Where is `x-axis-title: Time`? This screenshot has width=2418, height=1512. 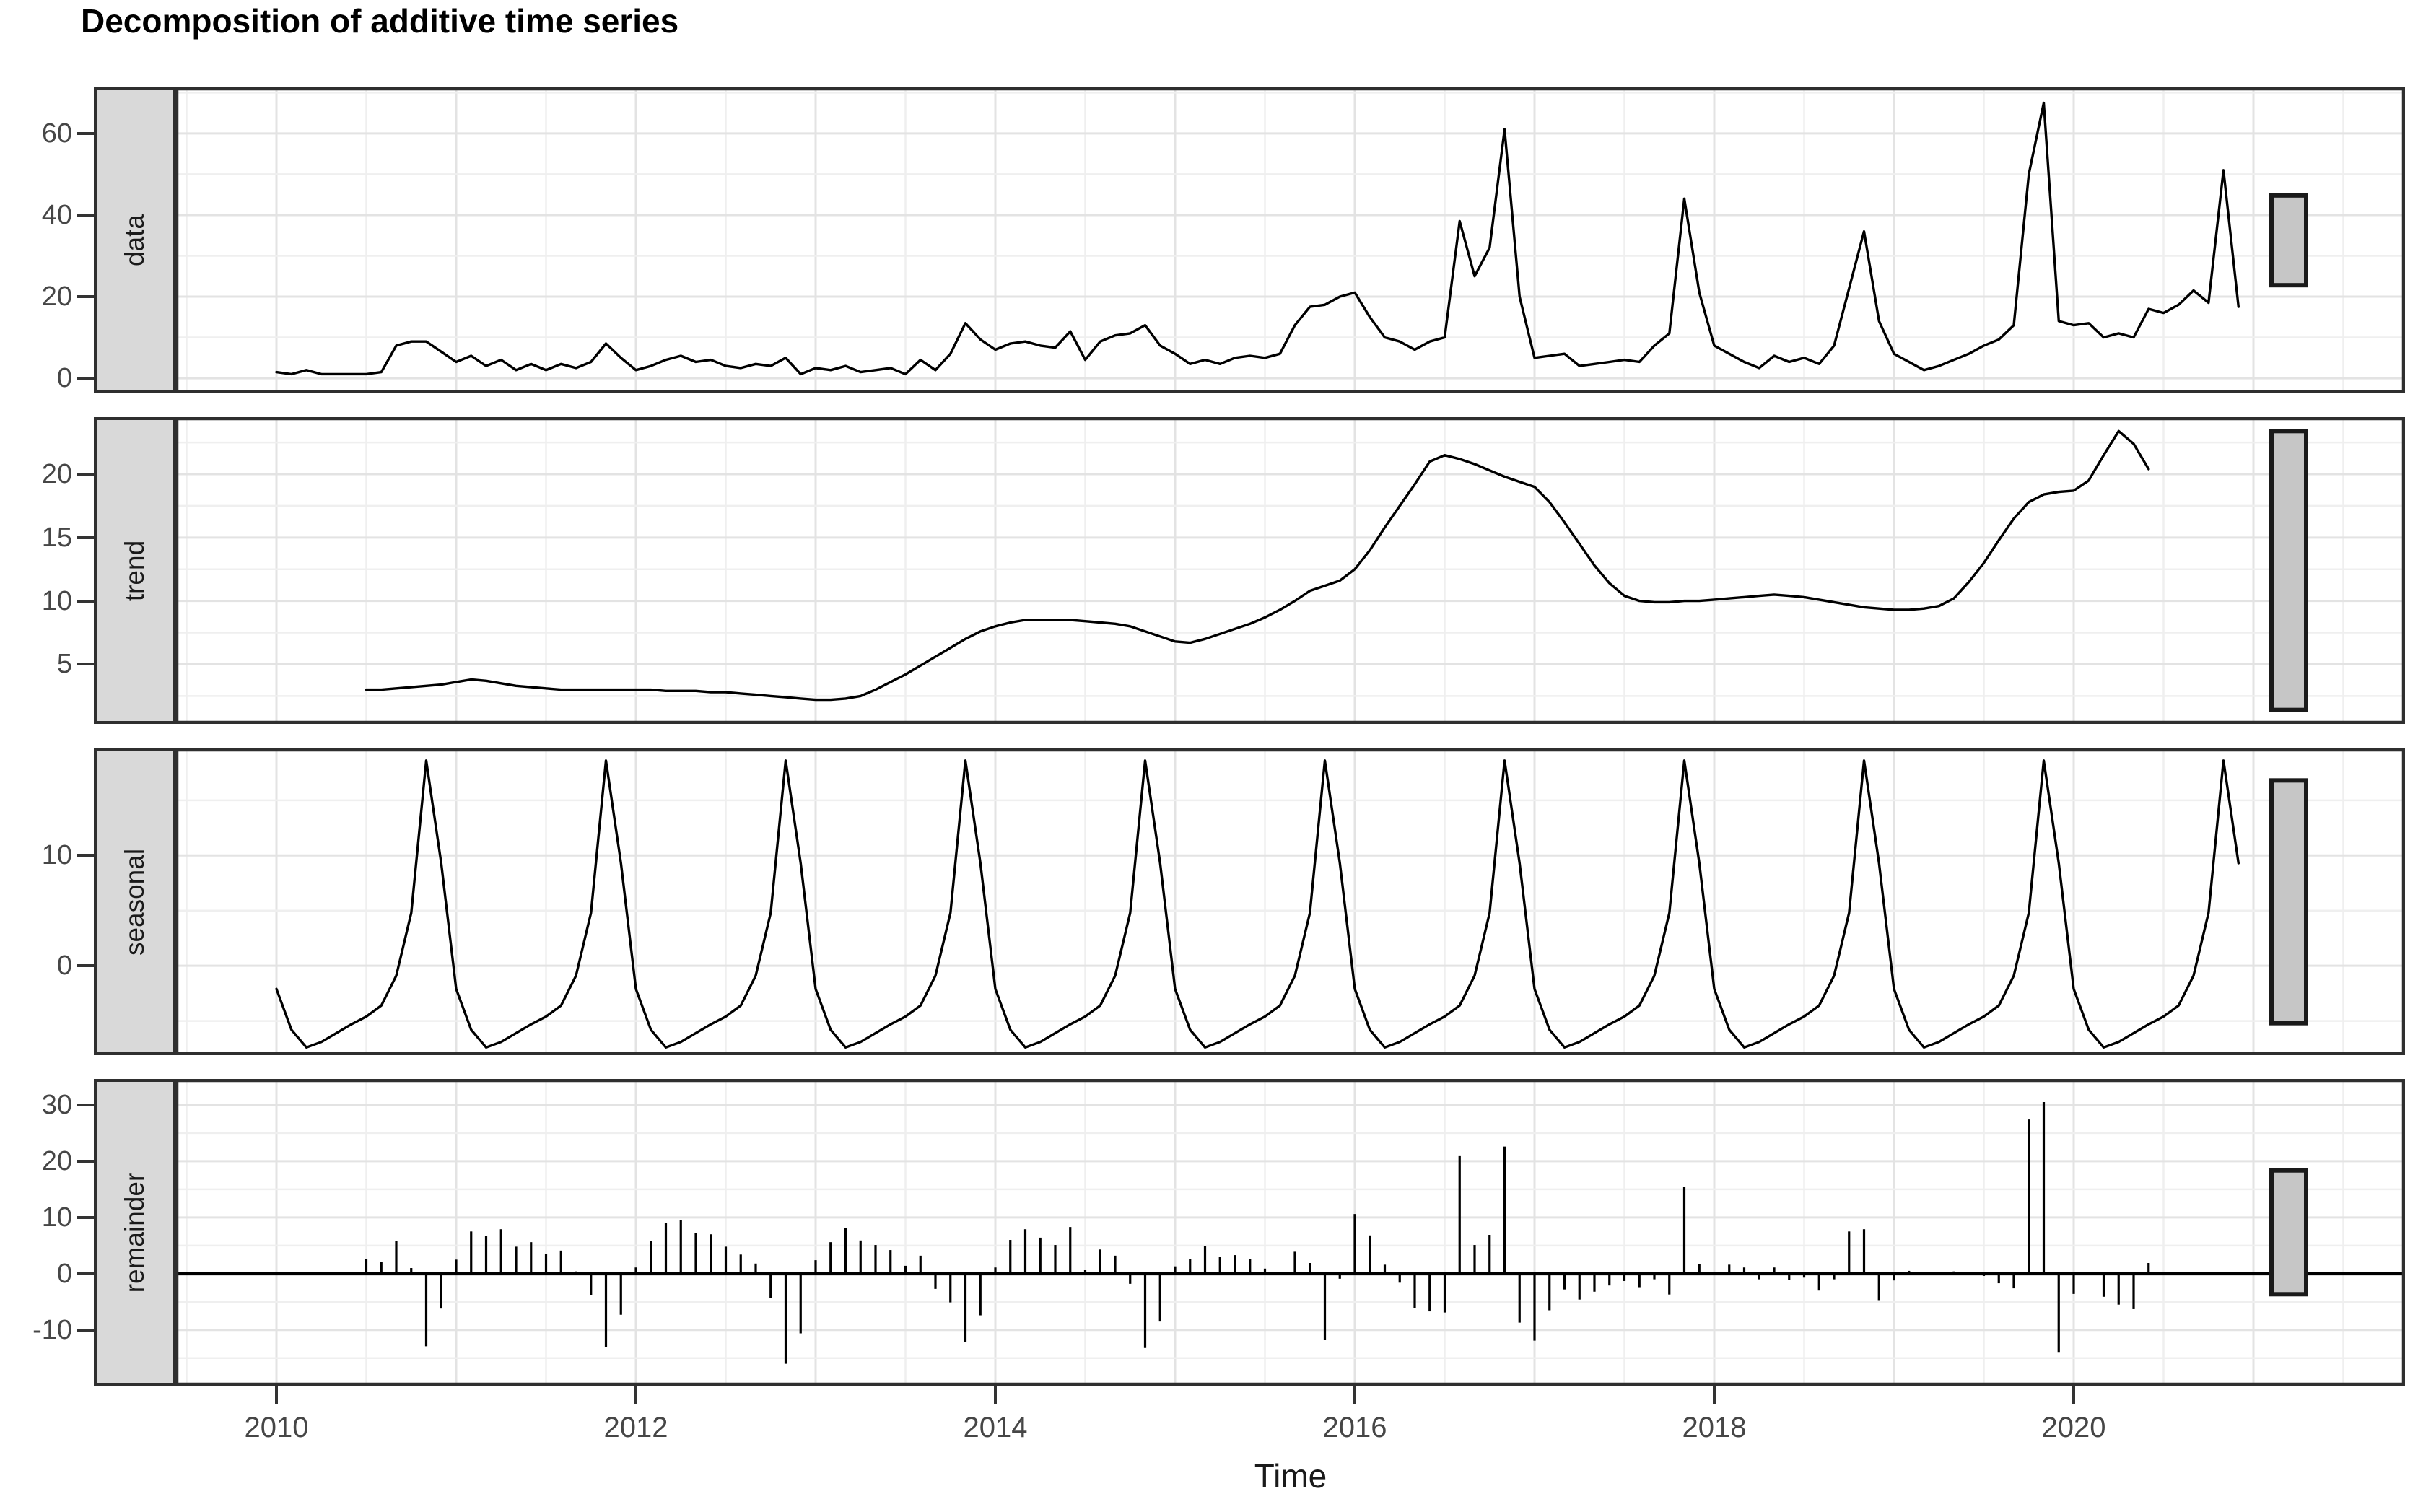
x-axis-title: Time is located at coordinates (1291, 1476).